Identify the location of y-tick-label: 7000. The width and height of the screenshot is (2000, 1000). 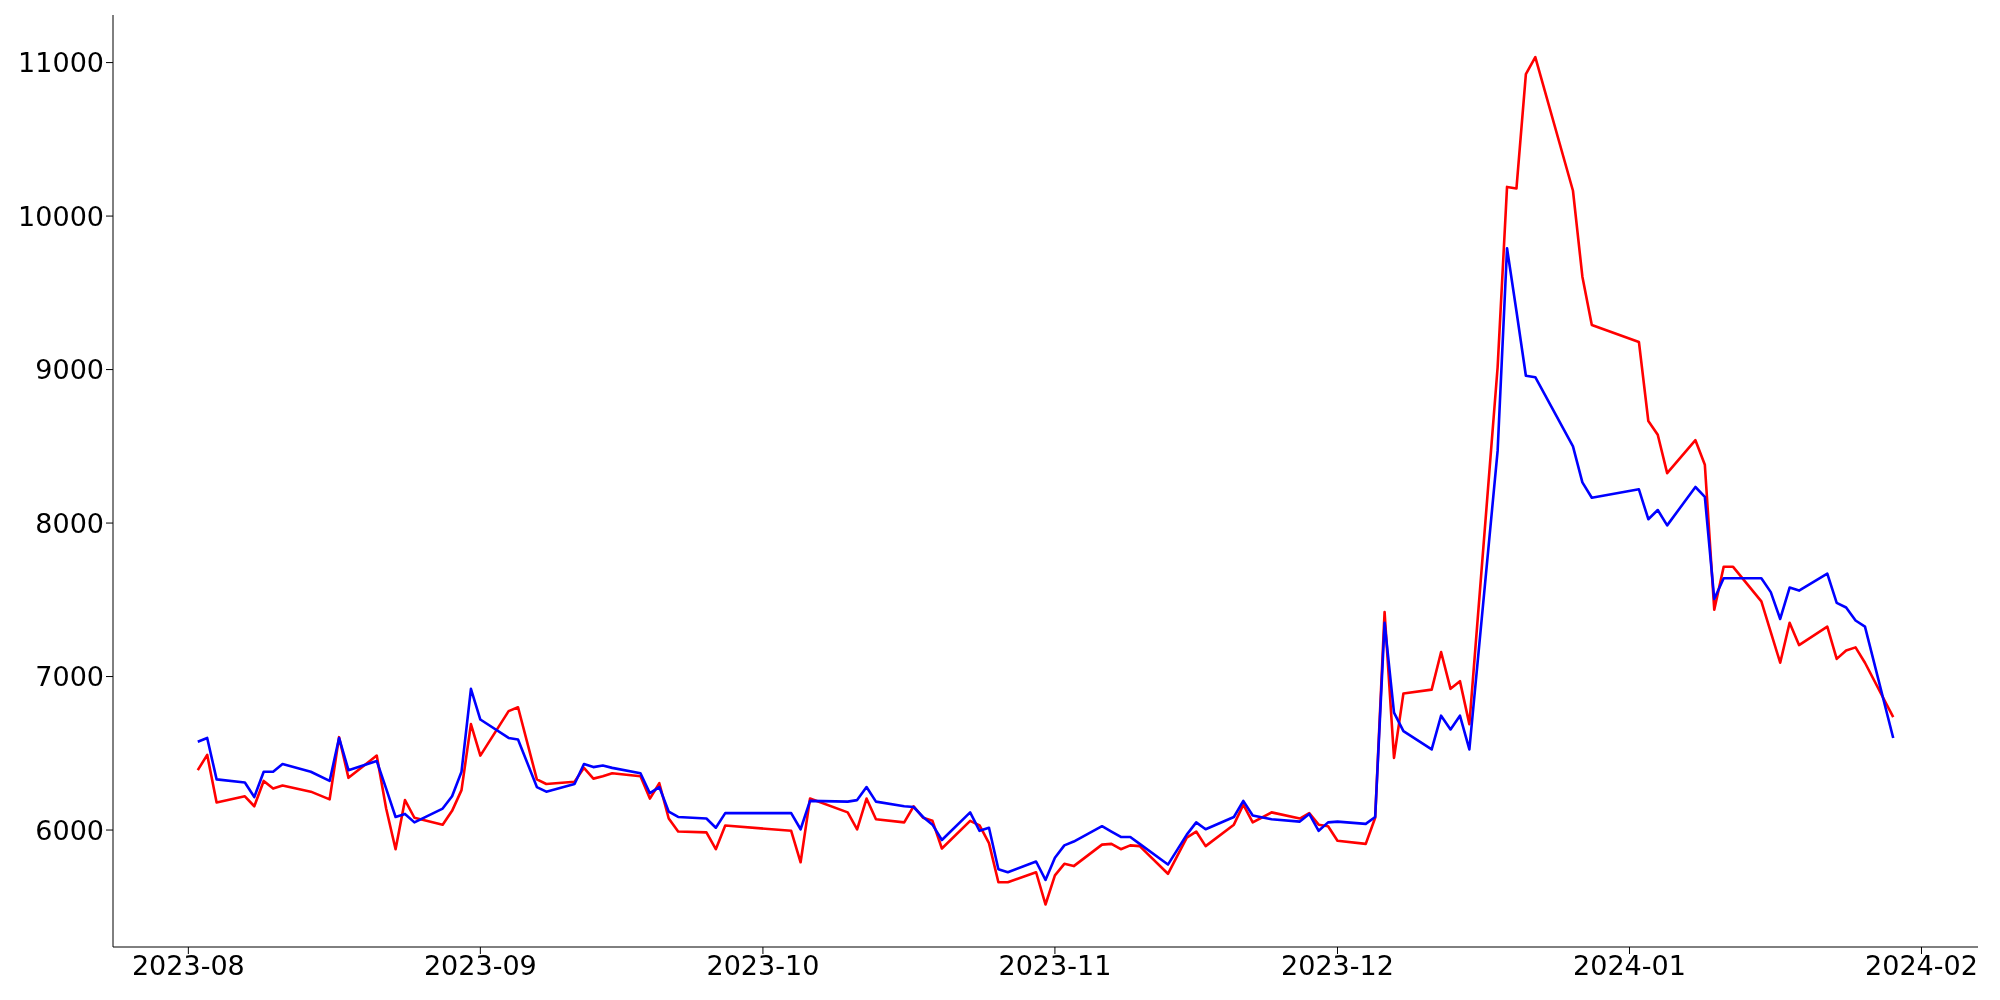
(69, 677).